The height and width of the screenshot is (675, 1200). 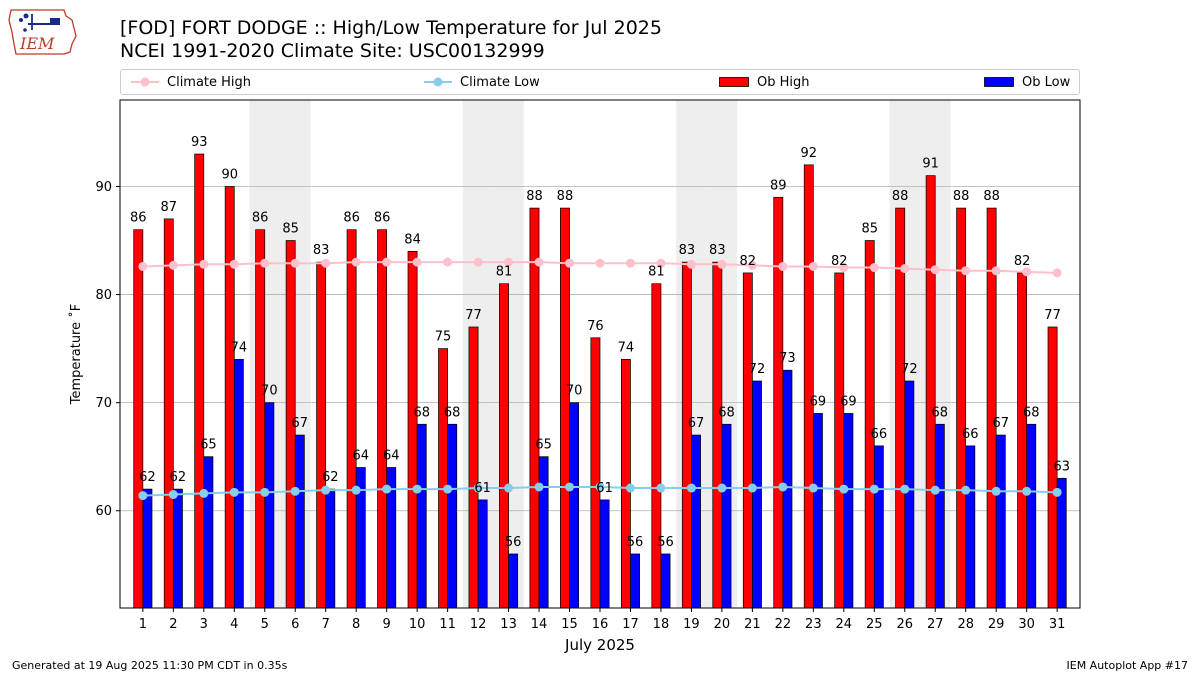 What do you see at coordinates (783, 82) in the screenshot?
I see `legend-ob-high-label: Ob High` at bounding box center [783, 82].